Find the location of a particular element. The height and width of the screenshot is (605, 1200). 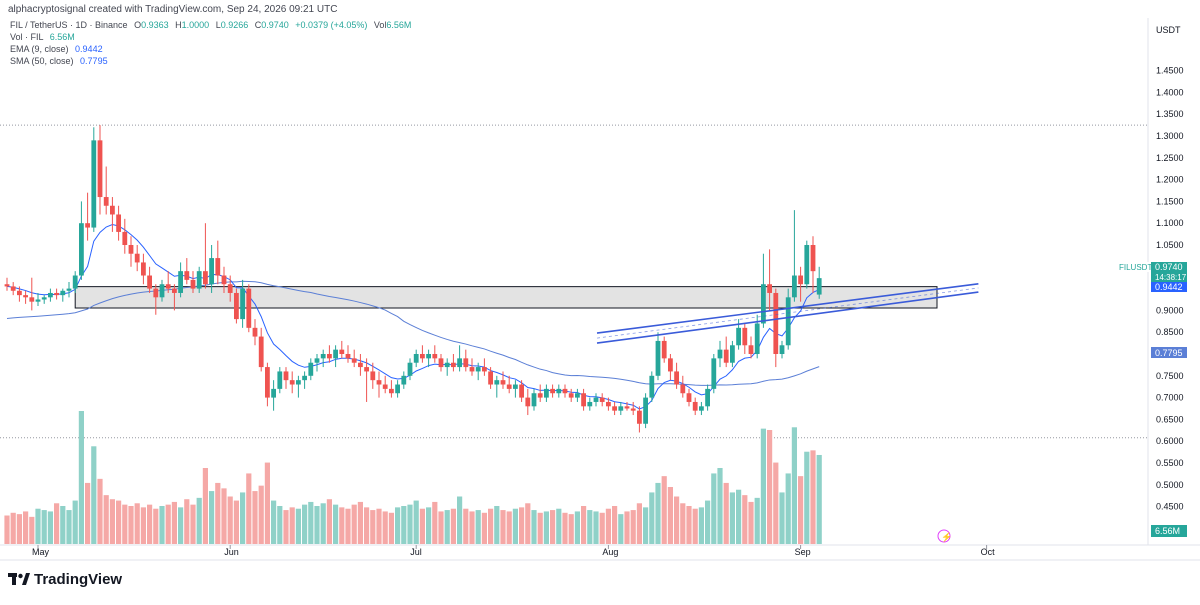

ema-tag-box is located at coordinates (1169, 287).